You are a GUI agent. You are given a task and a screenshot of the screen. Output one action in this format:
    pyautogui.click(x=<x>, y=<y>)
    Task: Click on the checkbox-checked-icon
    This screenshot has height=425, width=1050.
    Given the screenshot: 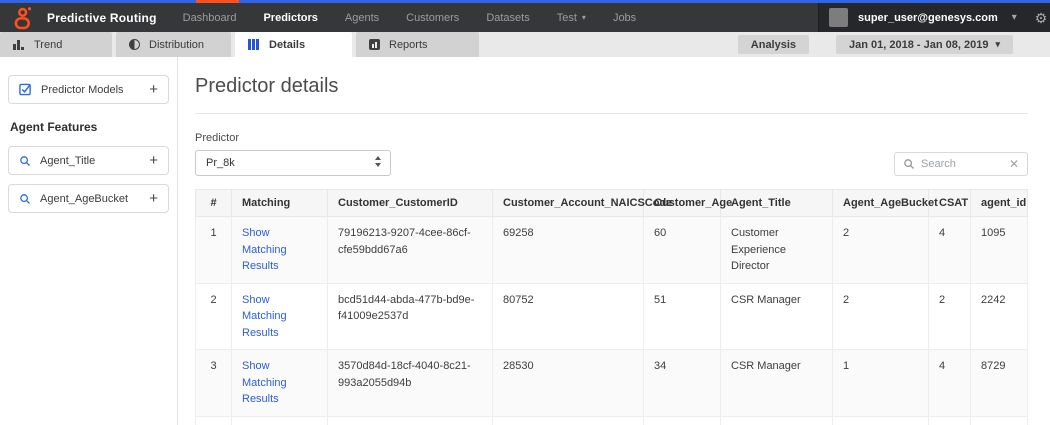 What is the action you would take?
    pyautogui.click(x=25, y=89)
    